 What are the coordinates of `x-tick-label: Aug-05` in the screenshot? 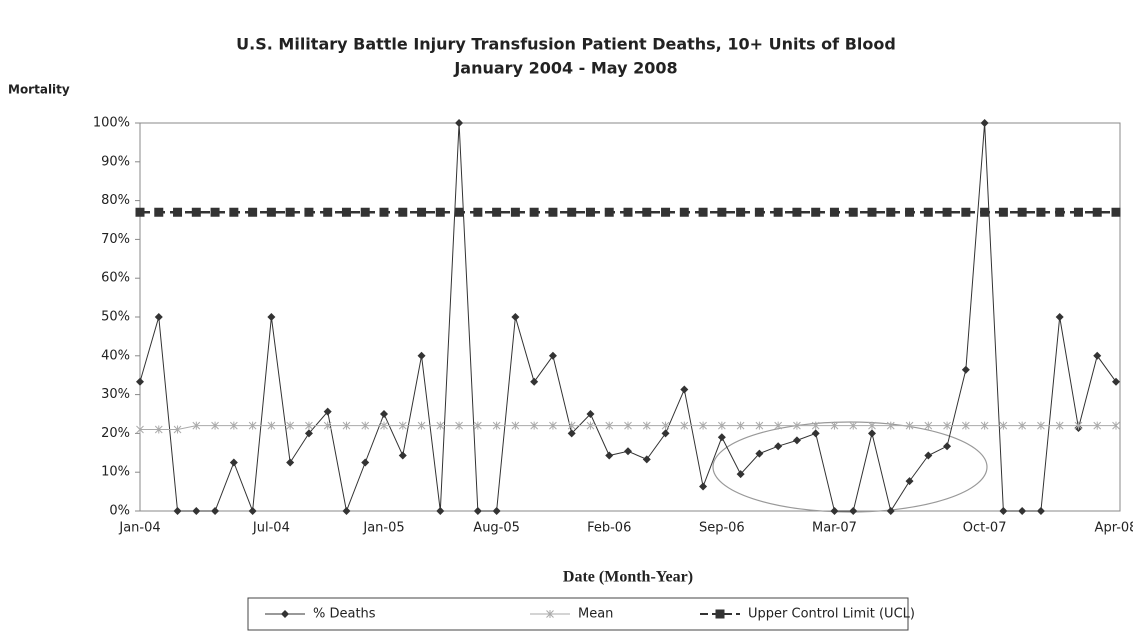 It's located at (496, 528).